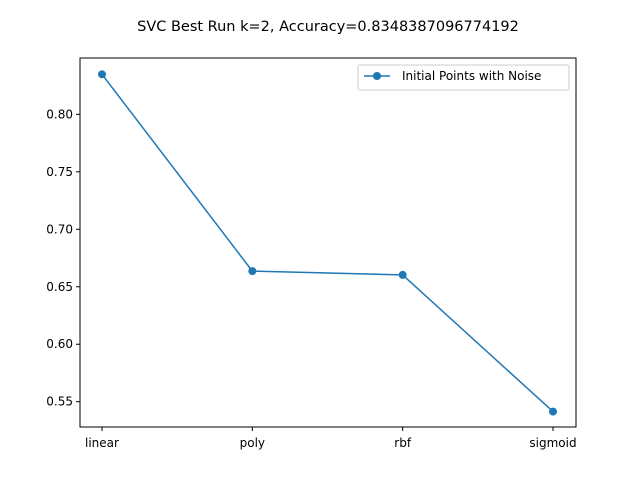 This screenshot has width=640, height=480. What do you see at coordinates (471, 76) in the screenshot?
I see `legend-label: Initial Points with Noise` at bounding box center [471, 76].